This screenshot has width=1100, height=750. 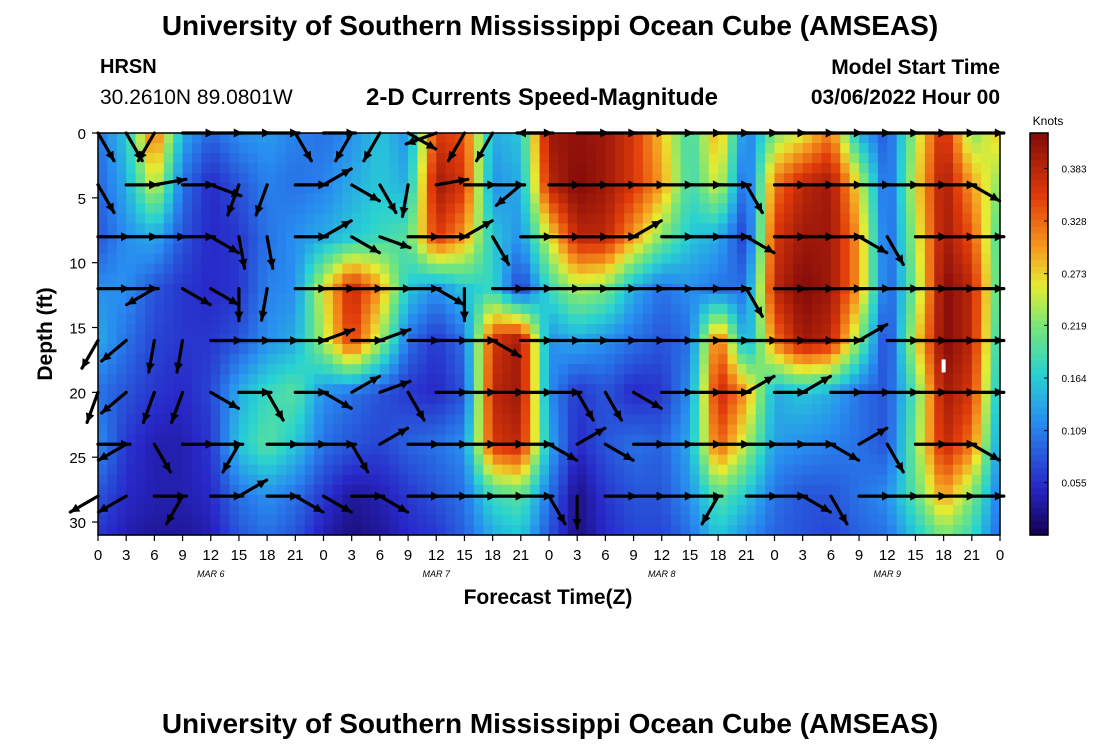 I want to click on current-vector, so click(x=344, y=147).